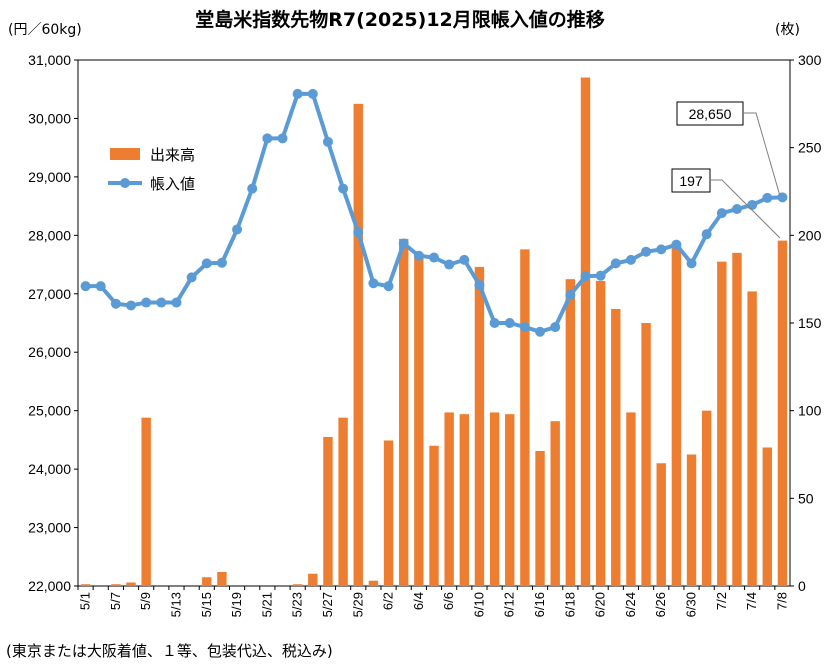  I want to click on right-tick-label: 150, so click(810, 323).